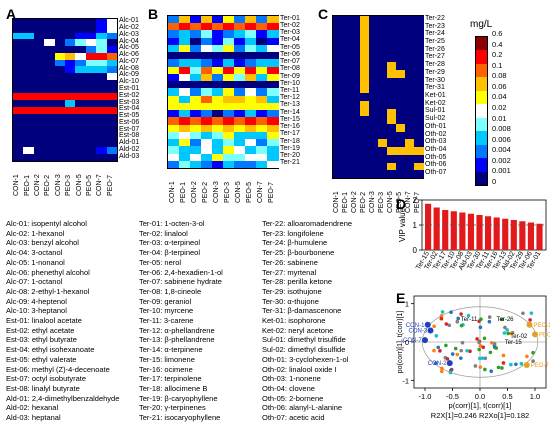 This screenshot has height=429, width=550. I want to click on heatmap-column-label: PEO-7, so click(271, 192).